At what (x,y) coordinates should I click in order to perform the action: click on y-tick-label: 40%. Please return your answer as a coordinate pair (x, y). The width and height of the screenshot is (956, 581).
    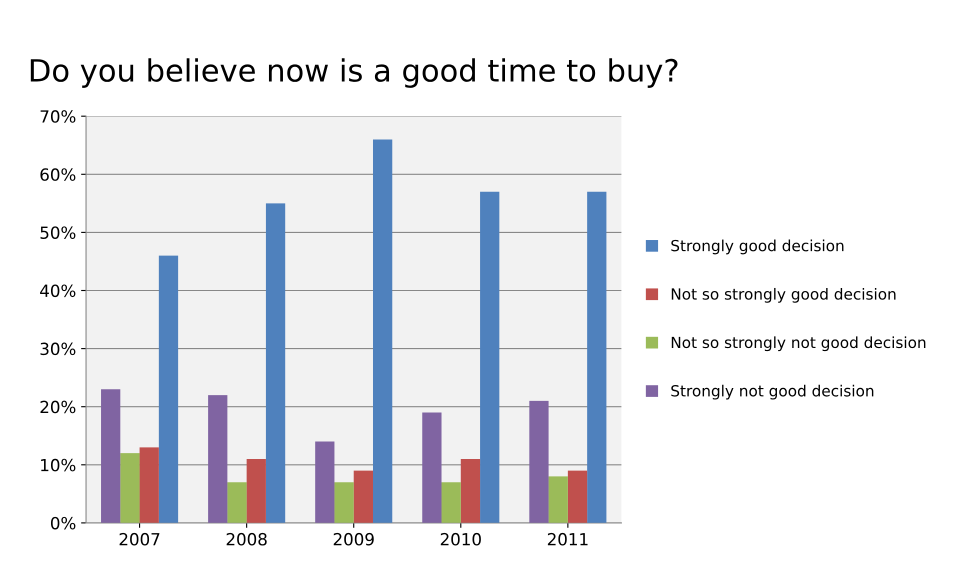
    Looking at the image, I should click on (58, 291).